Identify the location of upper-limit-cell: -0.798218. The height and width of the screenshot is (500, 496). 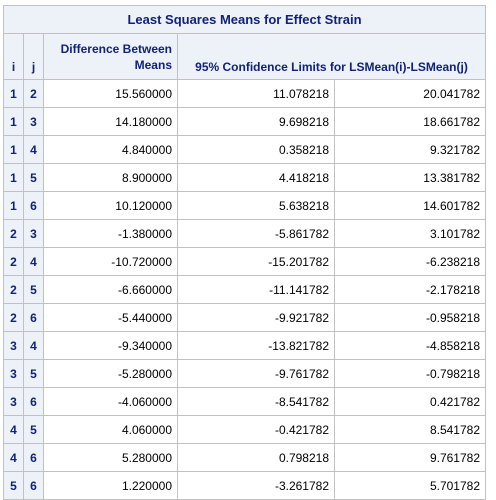
(410, 373).